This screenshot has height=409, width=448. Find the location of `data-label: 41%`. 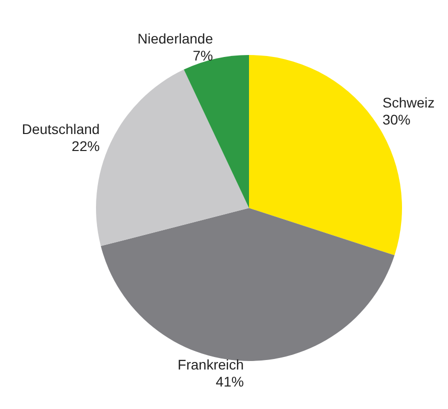

data-label: 41% is located at coordinates (230, 381).